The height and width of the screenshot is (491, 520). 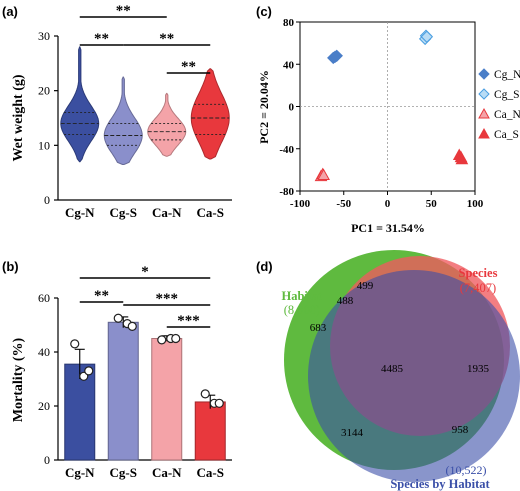 What do you see at coordinates (507, 95) in the screenshot?
I see `legend-label: Cg_S` at bounding box center [507, 95].